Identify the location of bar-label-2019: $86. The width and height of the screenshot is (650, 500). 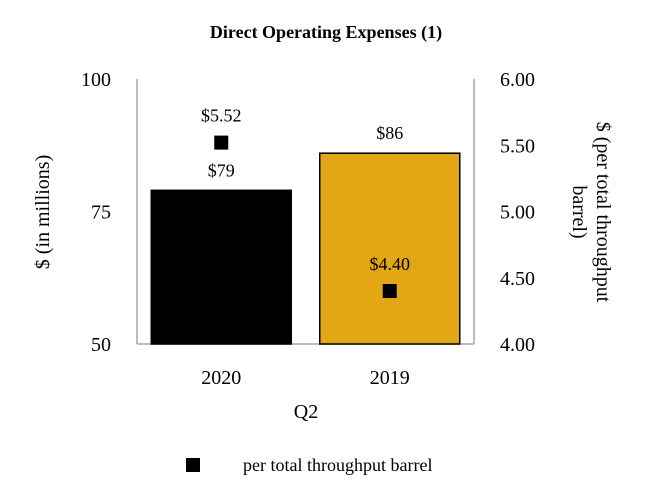
(389, 133).